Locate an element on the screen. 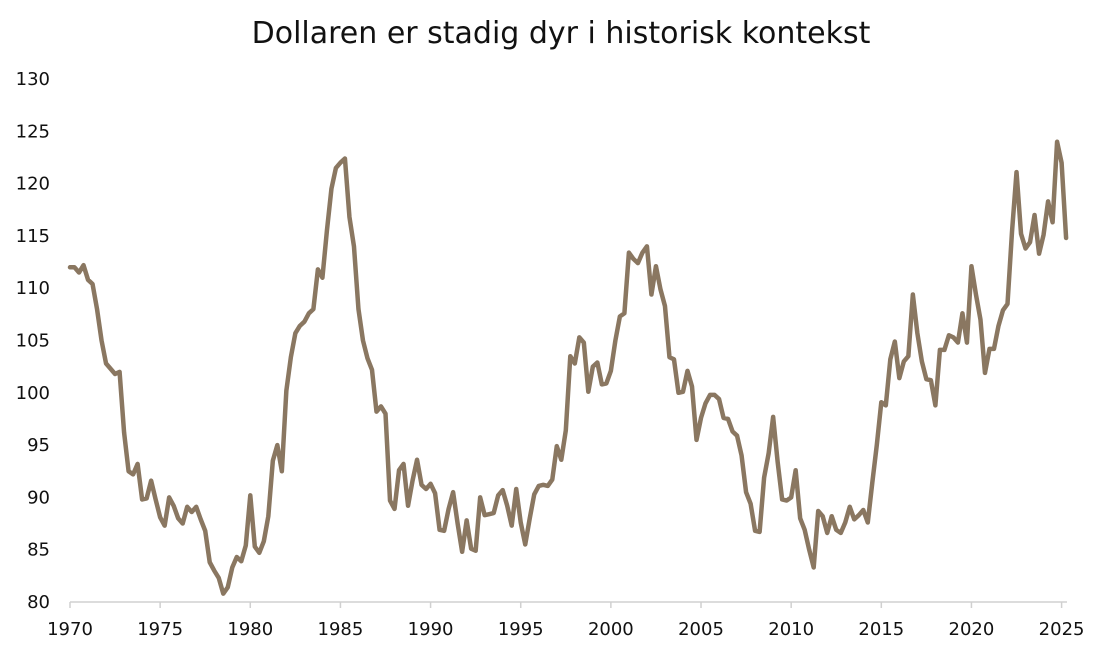 Image resolution: width=1111 pixels, height=658 pixels. x-tick-label: 1980 is located at coordinates (250, 629).